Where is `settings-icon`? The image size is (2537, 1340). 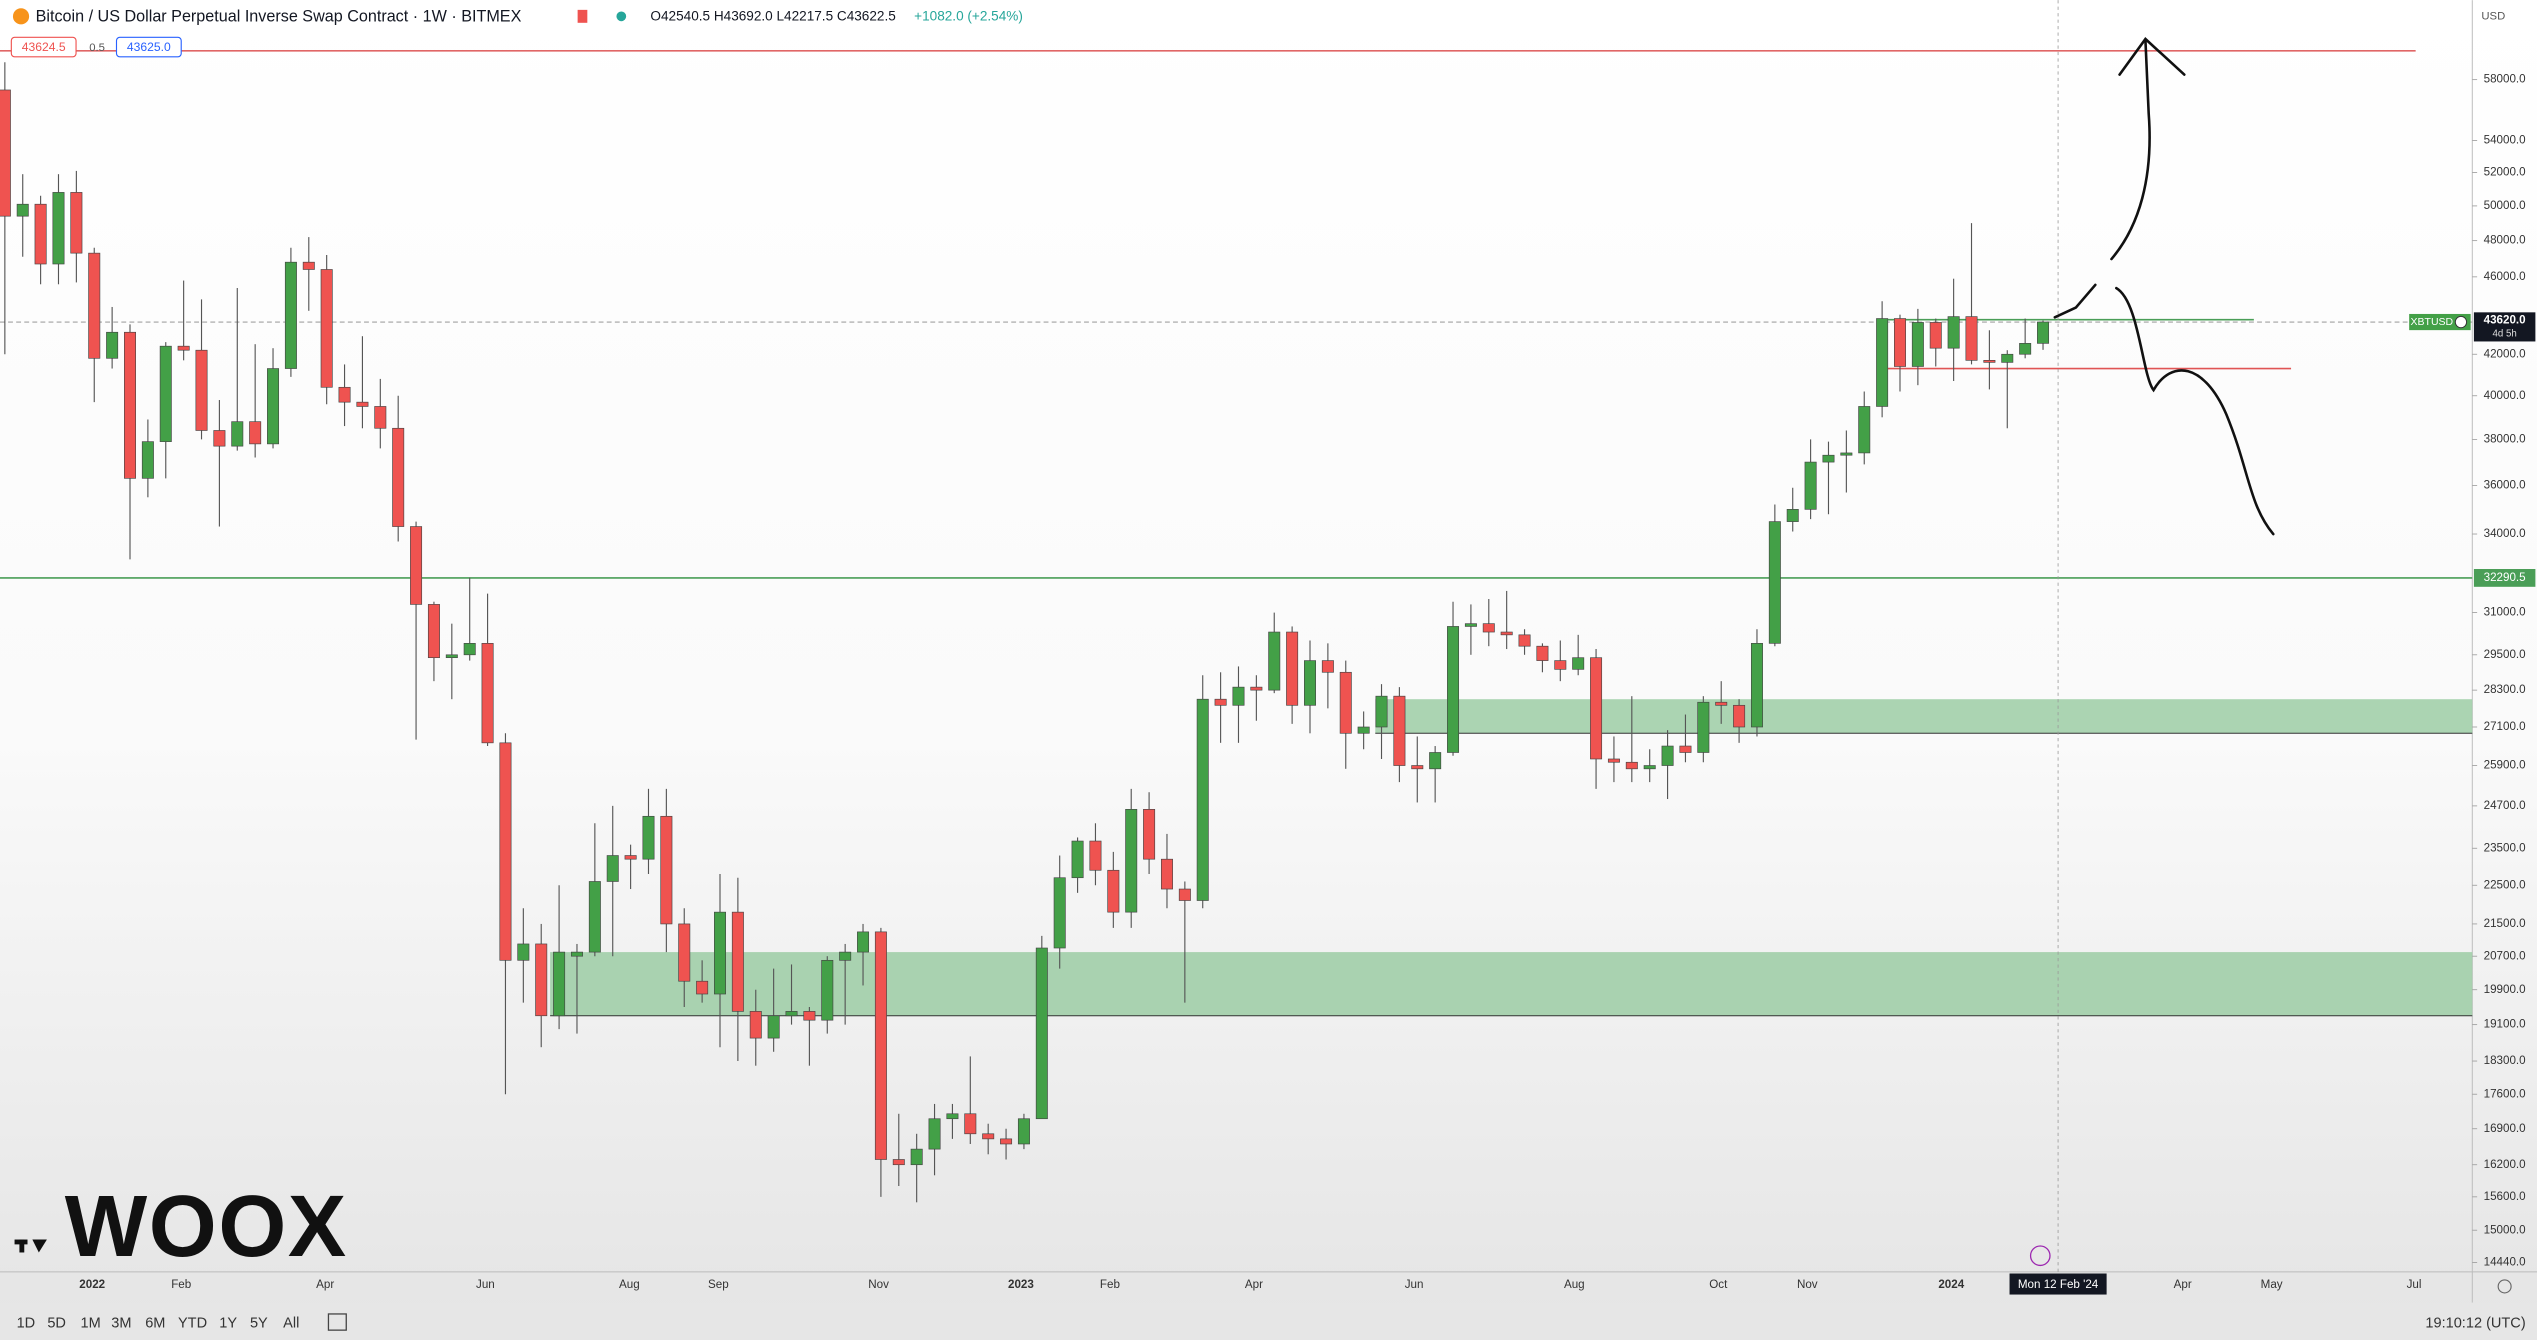
settings-icon is located at coordinates (2504, 1286).